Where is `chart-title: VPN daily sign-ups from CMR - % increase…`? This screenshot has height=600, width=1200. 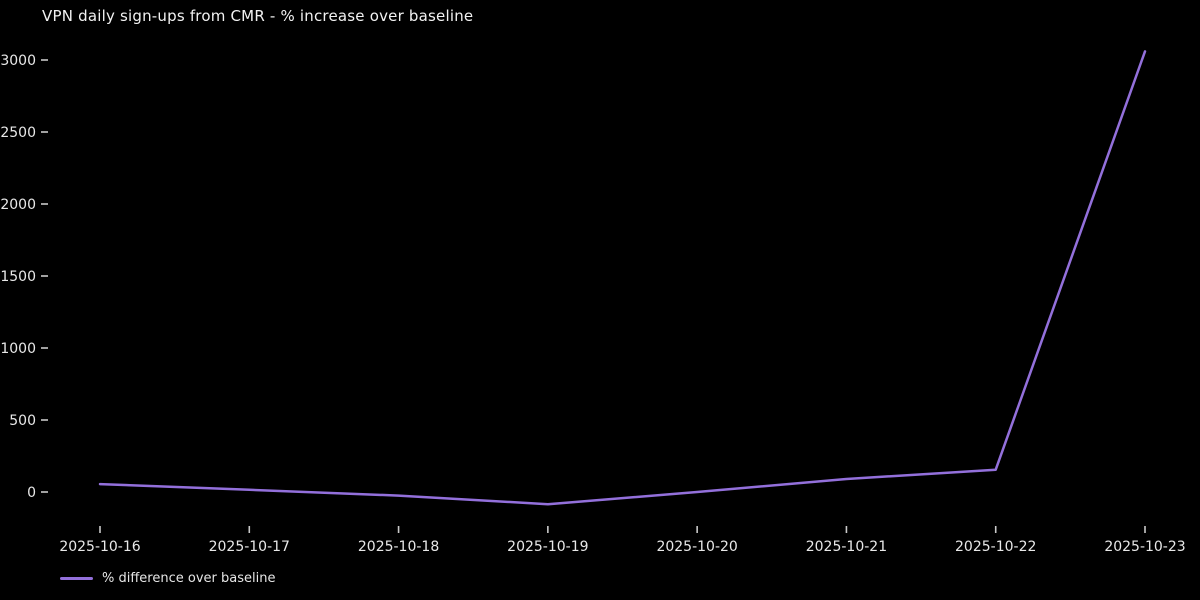 chart-title: VPN daily sign-ups from CMR - % increase… is located at coordinates (258, 16).